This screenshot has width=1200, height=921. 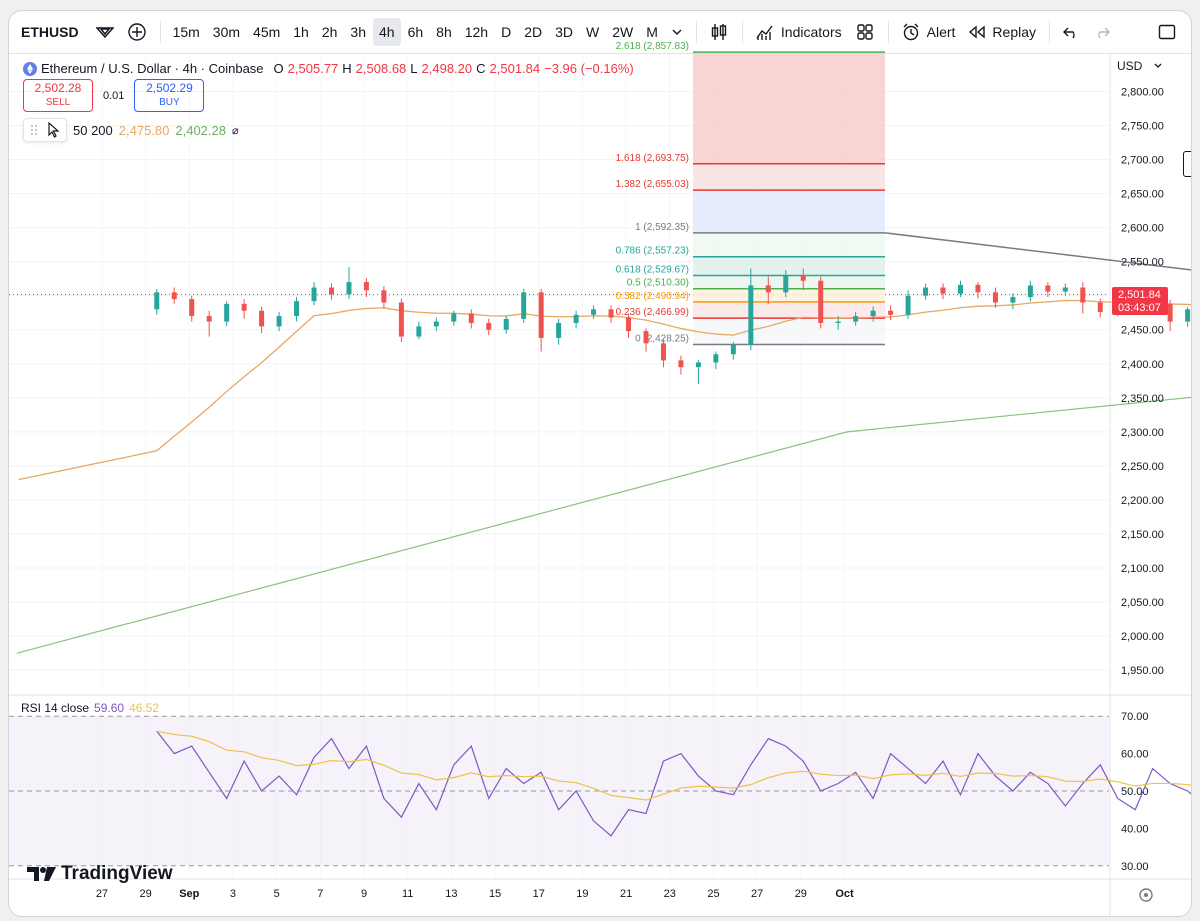 What do you see at coordinates (506, 32) in the screenshot?
I see `interval-d: D` at bounding box center [506, 32].